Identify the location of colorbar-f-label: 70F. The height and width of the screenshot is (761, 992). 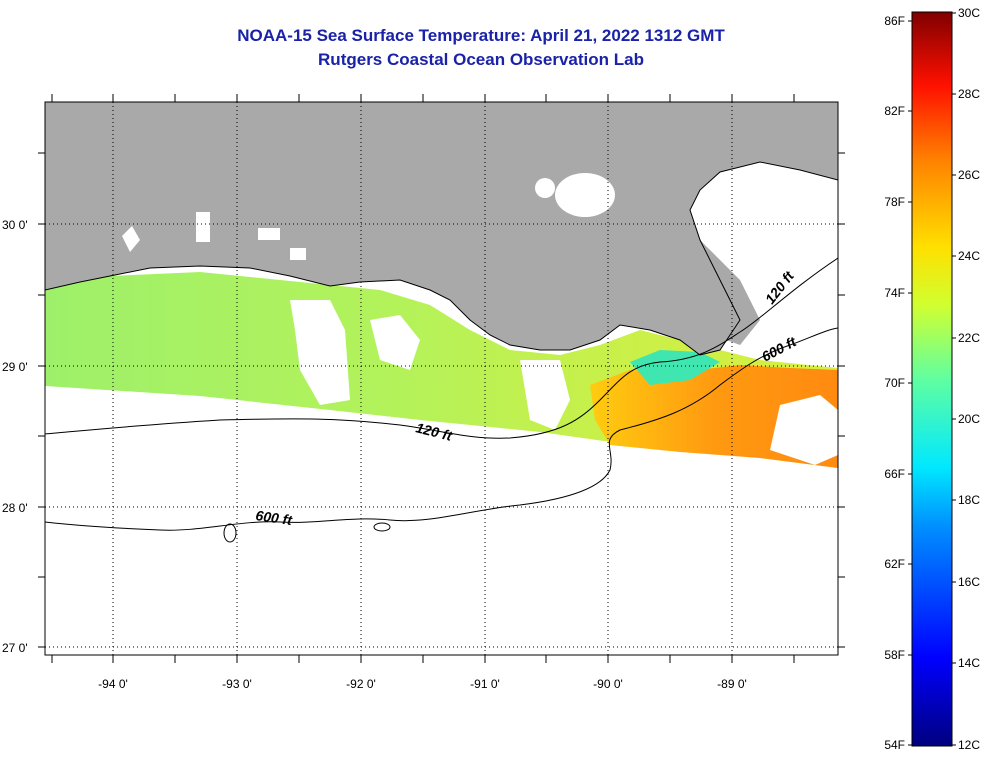
(894, 383).